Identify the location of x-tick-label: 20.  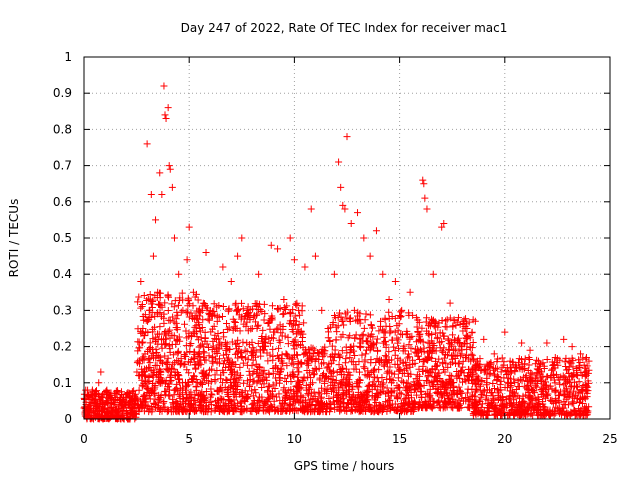
(504, 439).